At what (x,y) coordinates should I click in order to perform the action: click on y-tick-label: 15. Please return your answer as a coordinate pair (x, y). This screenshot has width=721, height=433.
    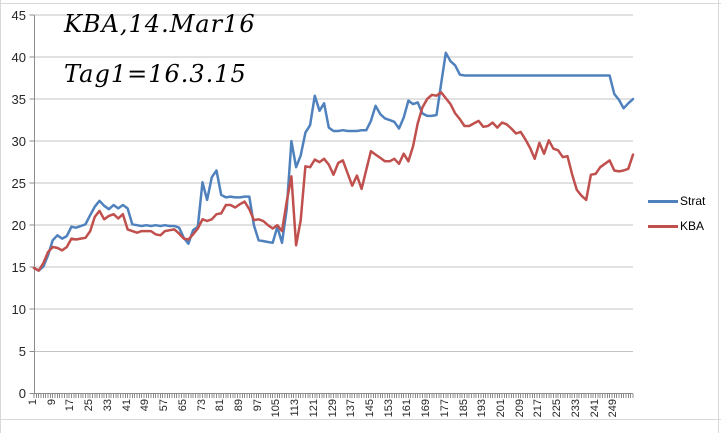
    Looking at the image, I should click on (18, 267).